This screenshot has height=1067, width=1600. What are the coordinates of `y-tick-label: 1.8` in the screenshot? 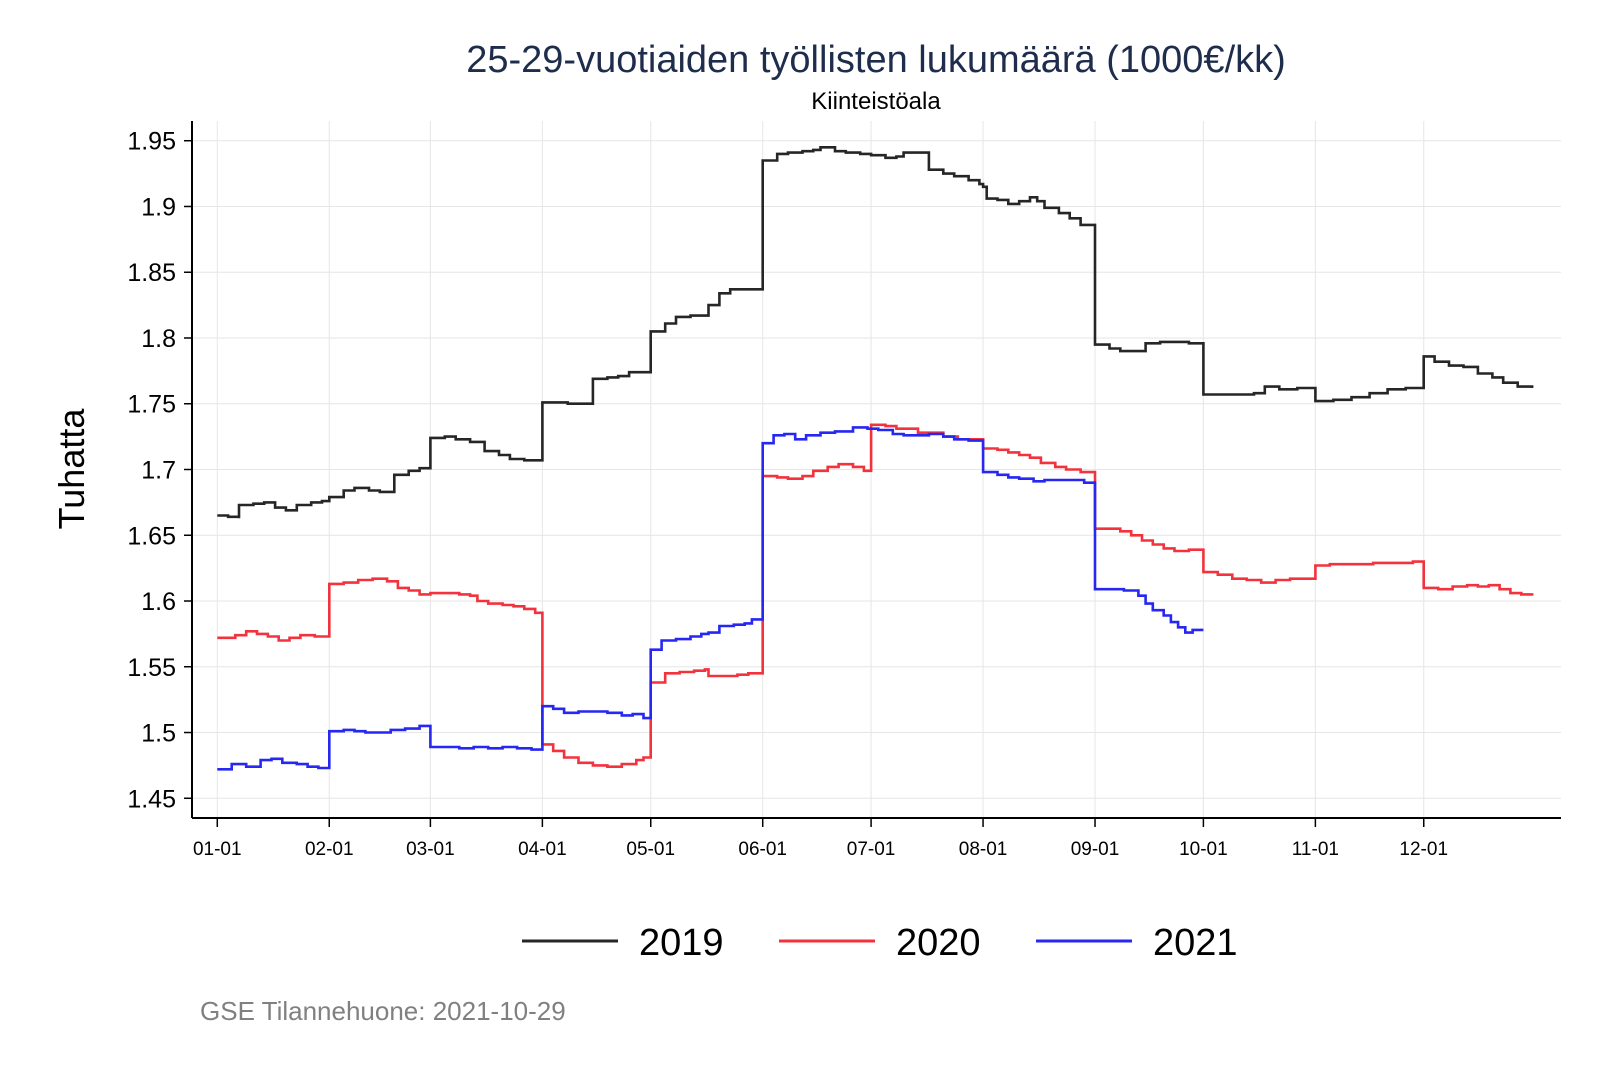 It's located at (158, 339).